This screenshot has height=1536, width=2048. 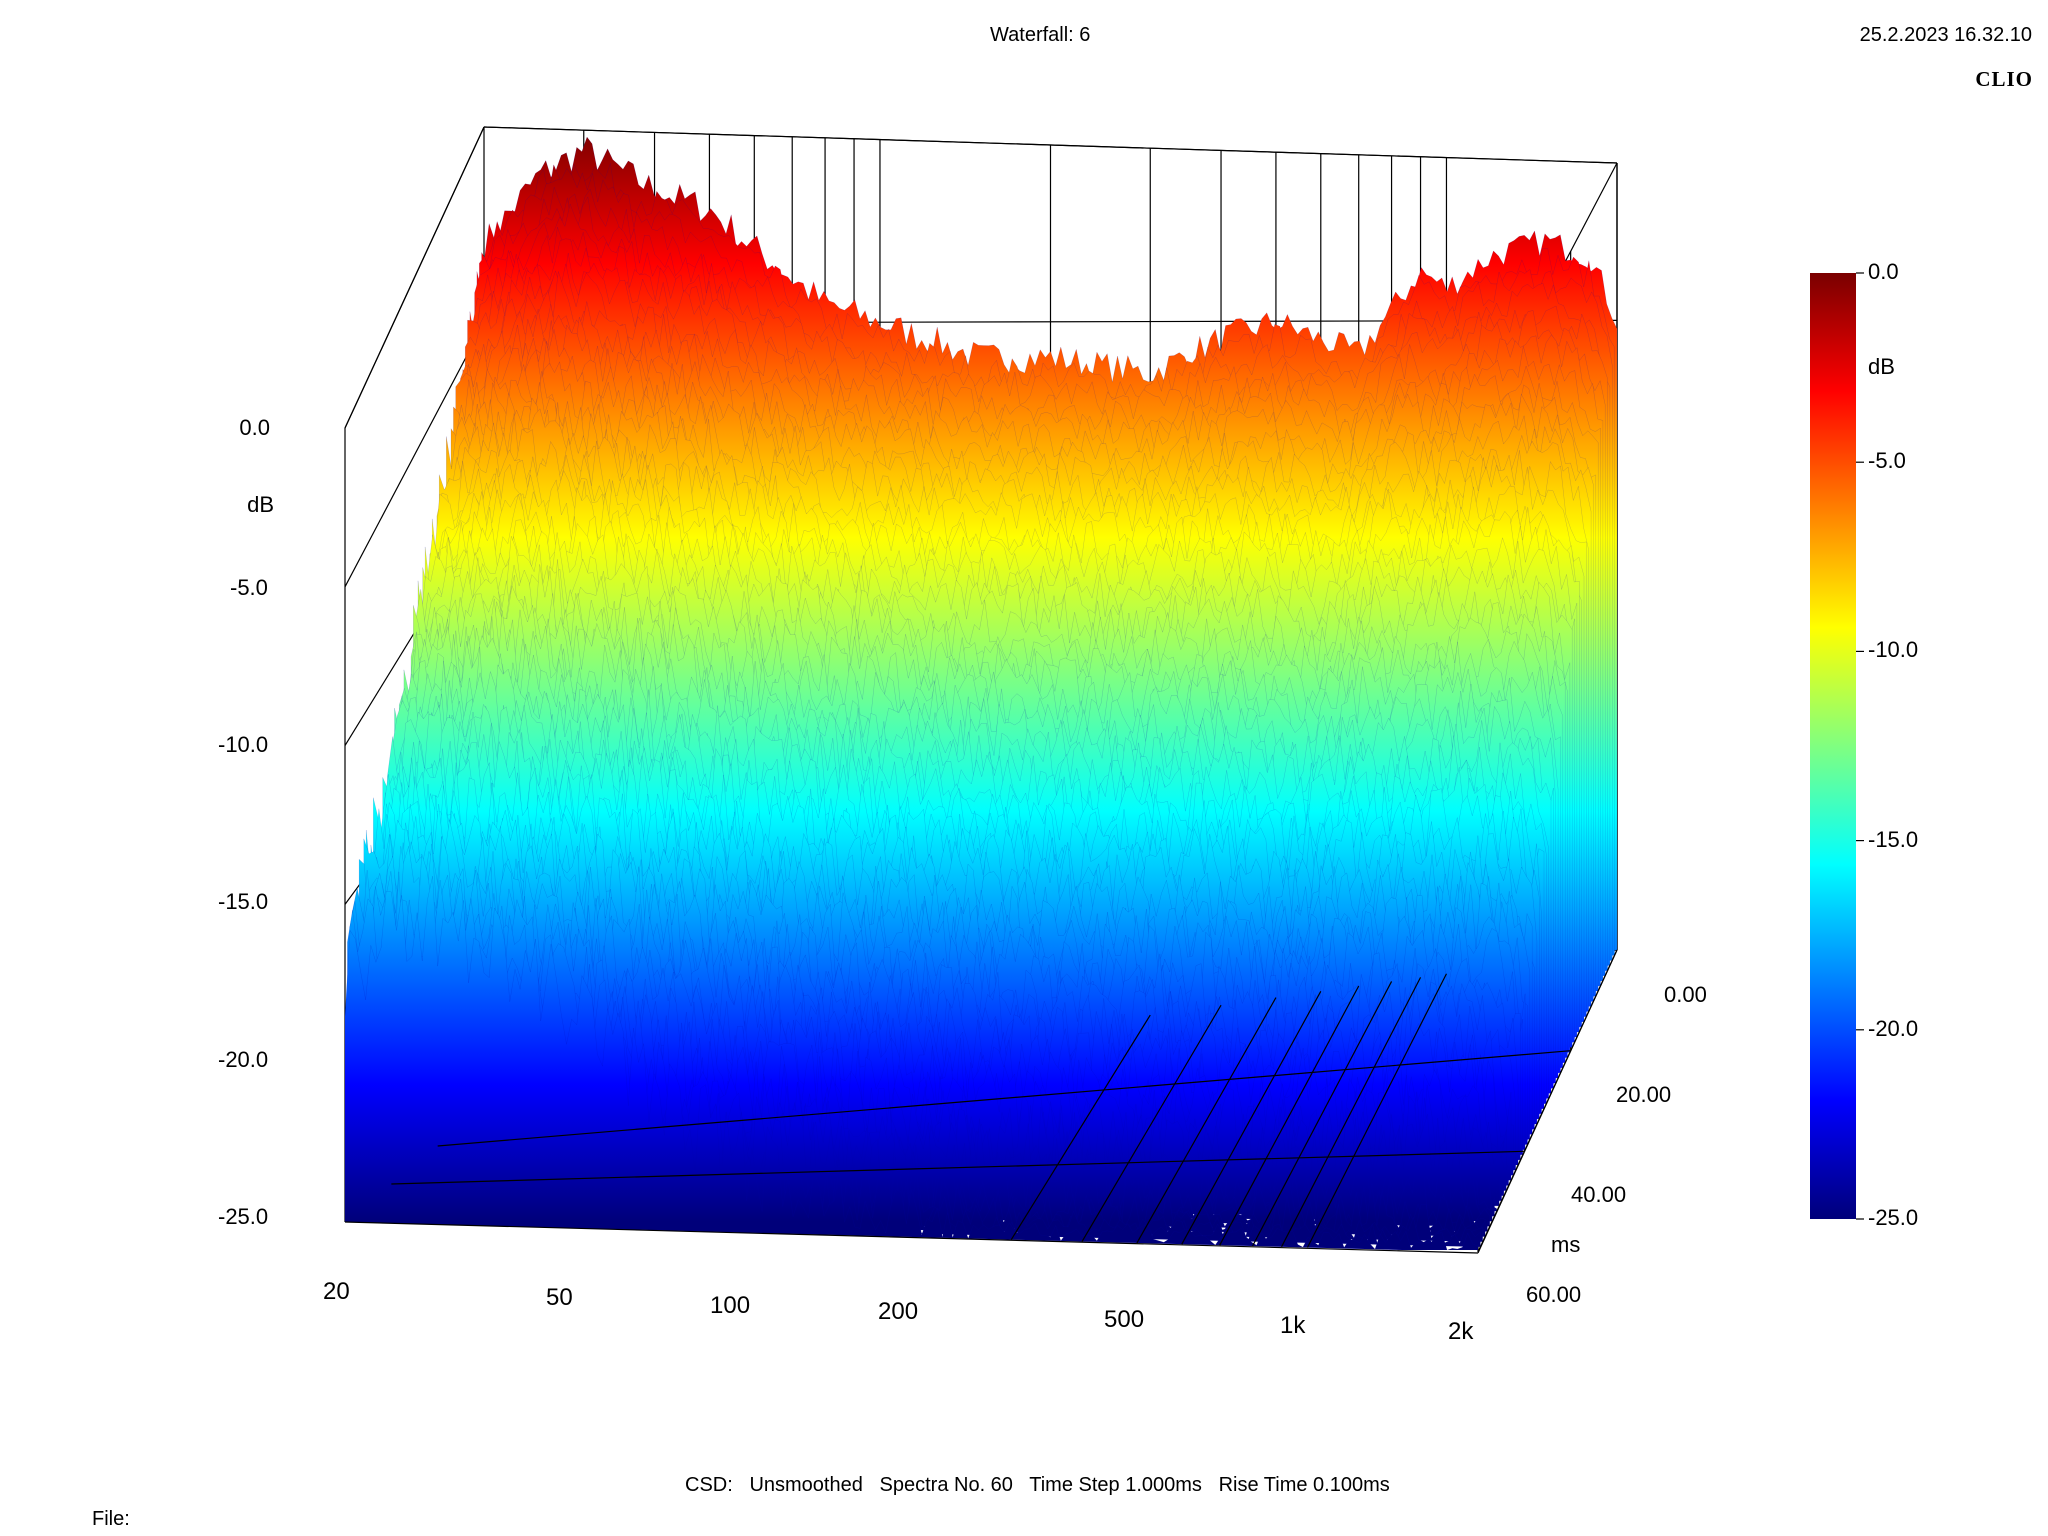 I want to click on colorbar-tick-label: 0.0, so click(x=1883, y=271).